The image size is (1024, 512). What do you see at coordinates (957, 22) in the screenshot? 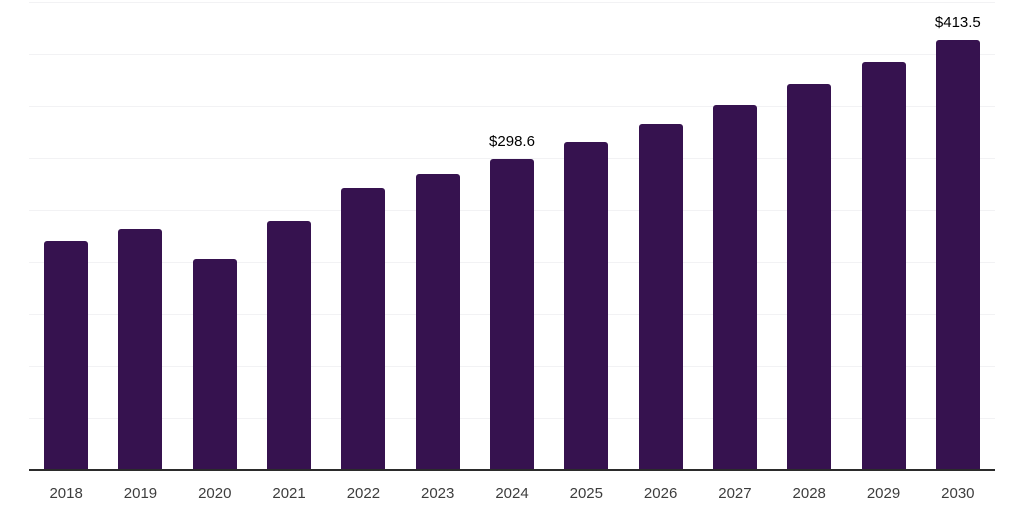
I see `data-label-2030: $413.5` at bounding box center [957, 22].